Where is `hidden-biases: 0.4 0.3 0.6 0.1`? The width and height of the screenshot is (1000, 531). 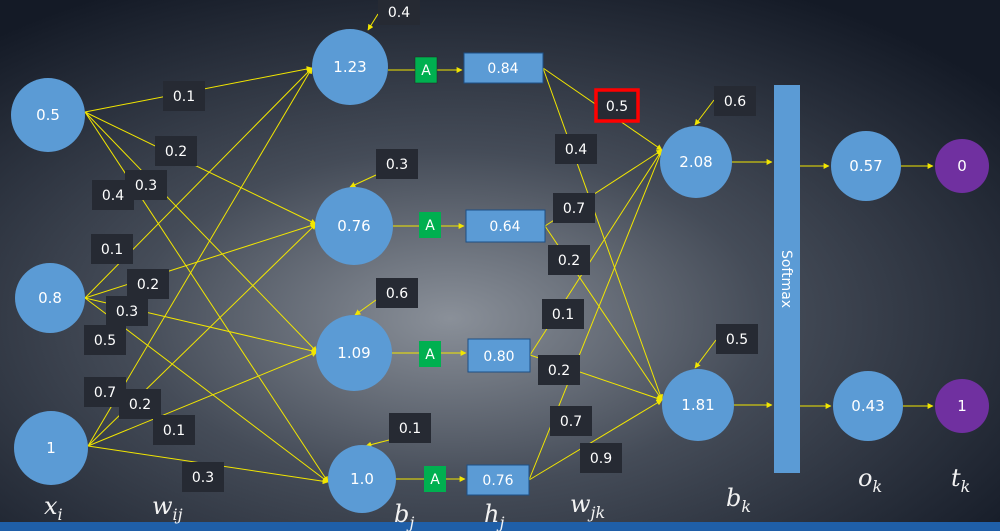 hidden-biases: 0.4 0.3 0.6 0.1 is located at coordinates (403, 221).